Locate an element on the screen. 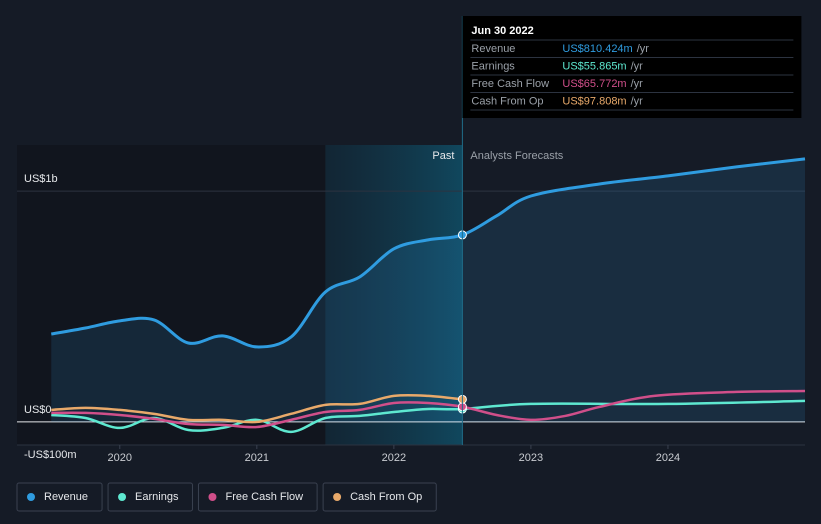 The height and width of the screenshot is (524, 821). legend-item: Revenue is located at coordinates (59, 497).